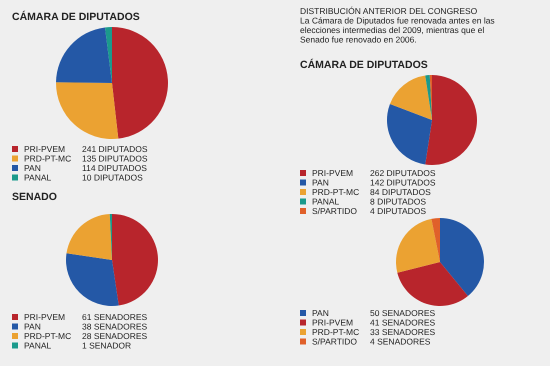  What do you see at coordinates (400, 341) in the screenshot?
I see `data-label: 4 SENADORES` at bounding box center [400, 341].